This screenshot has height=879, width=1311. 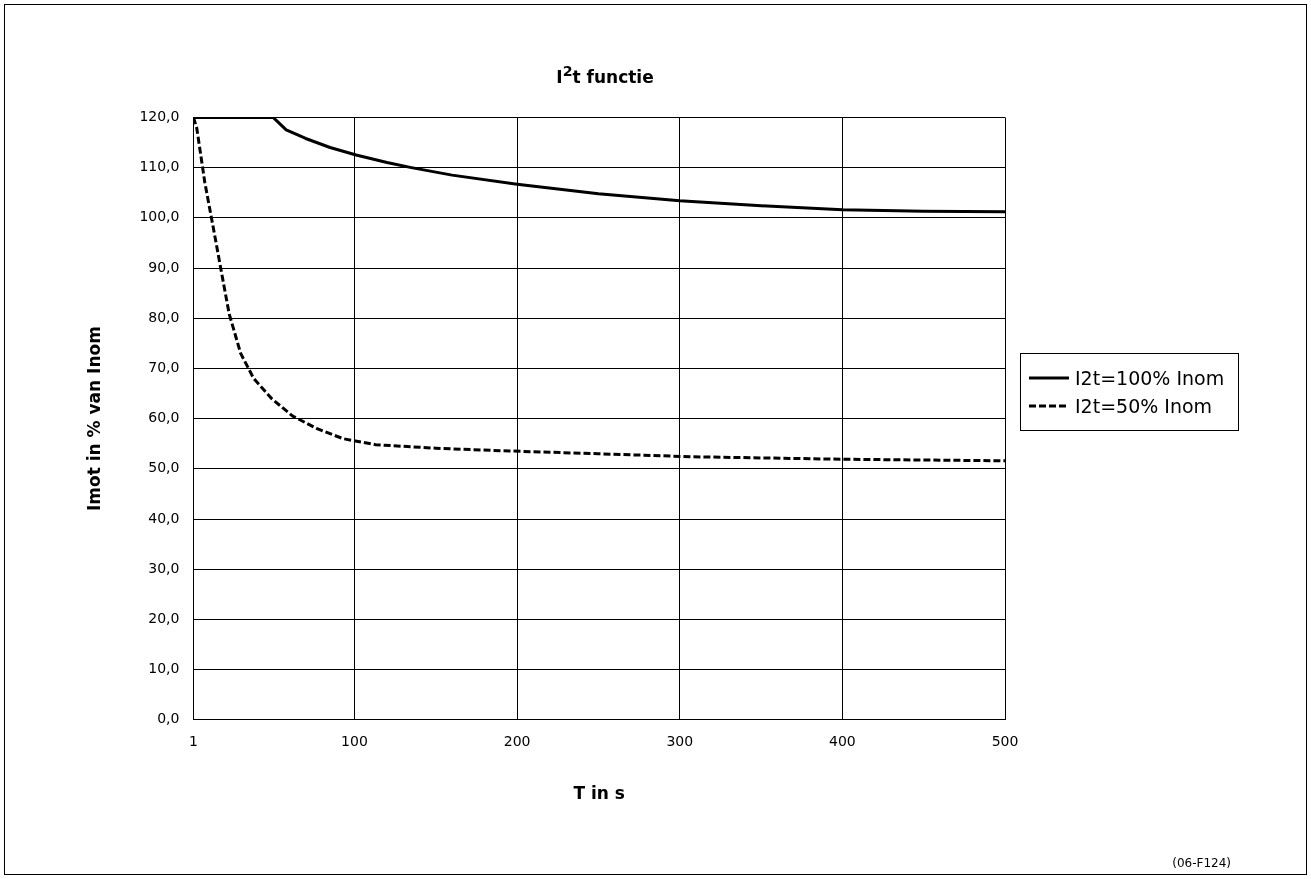 I want to click on x-tick-label: 500, so click(x=1005, y=740).